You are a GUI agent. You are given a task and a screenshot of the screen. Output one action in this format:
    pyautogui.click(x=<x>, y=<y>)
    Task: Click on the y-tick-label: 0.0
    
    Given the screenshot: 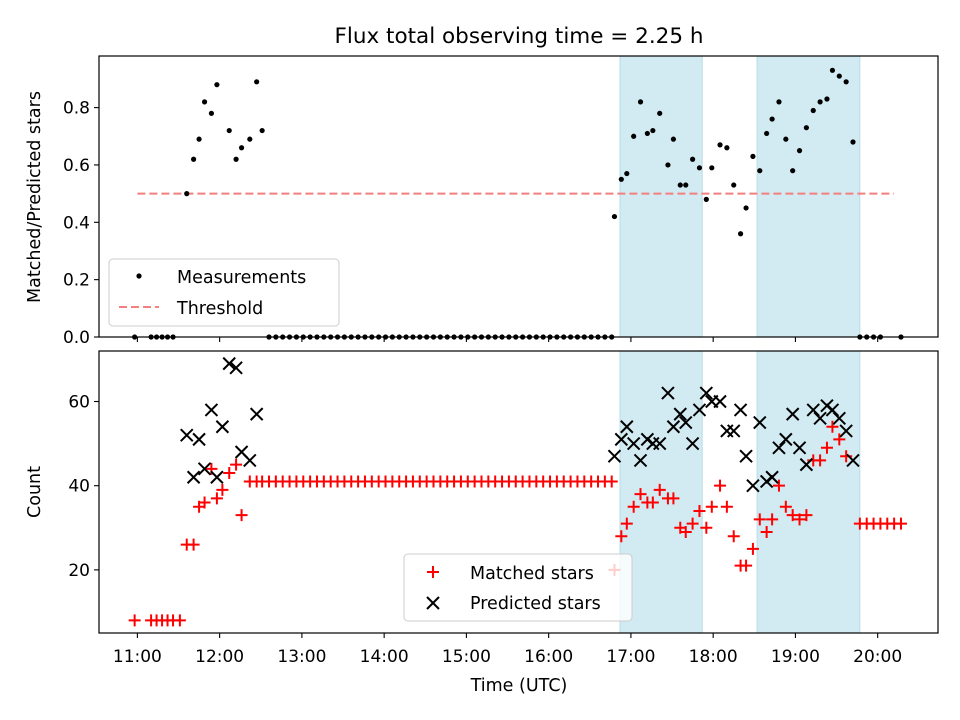 What is the action you would take?
    pyautogui.click(x=76, y=338)
    